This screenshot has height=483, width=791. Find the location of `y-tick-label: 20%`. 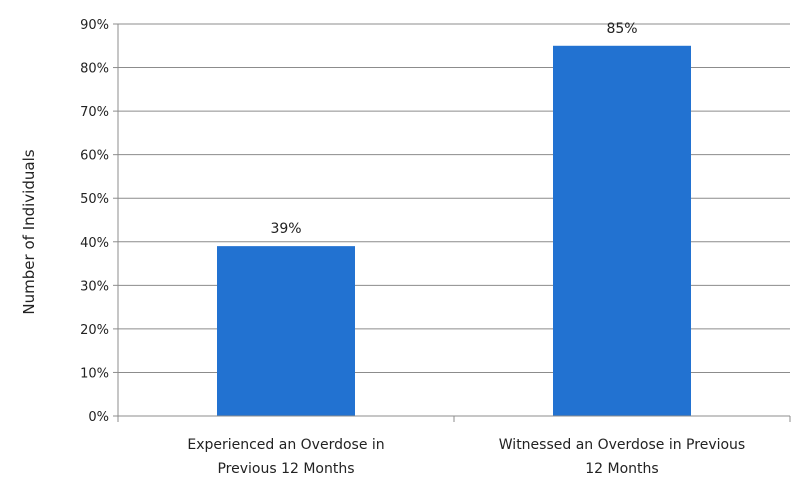

y-tick-label: 20% is located at coordinates (94, 330).